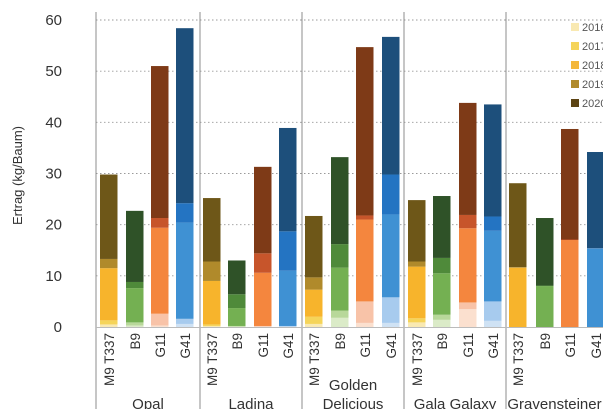 This screenshot has height=409, width=603. Describe the element at coordinates (592, 47) in the screenshot. I see `legend-label: 2017` at that location.